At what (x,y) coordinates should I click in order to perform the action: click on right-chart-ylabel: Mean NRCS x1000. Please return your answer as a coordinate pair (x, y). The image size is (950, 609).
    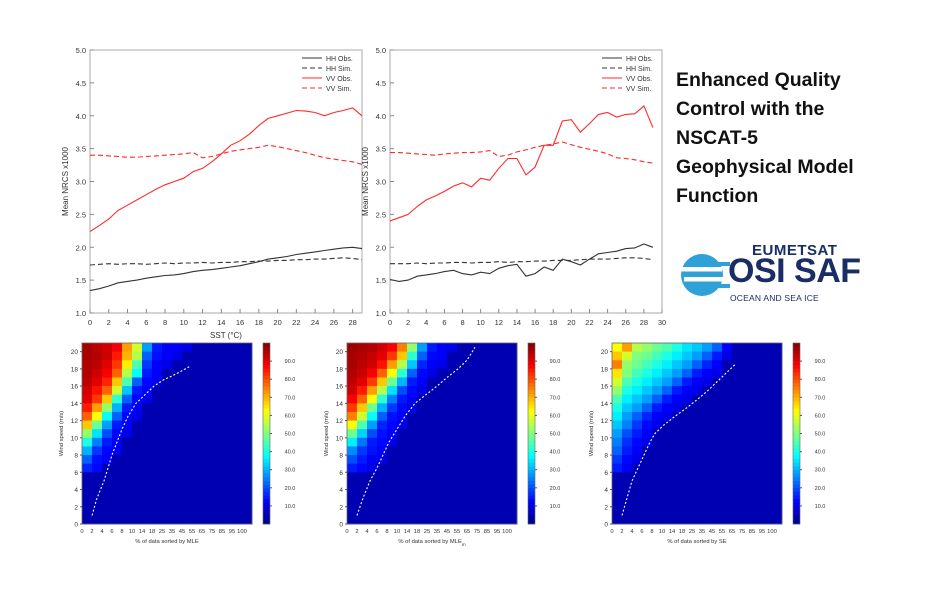
    Looking at the image, I should click on (365, 180).